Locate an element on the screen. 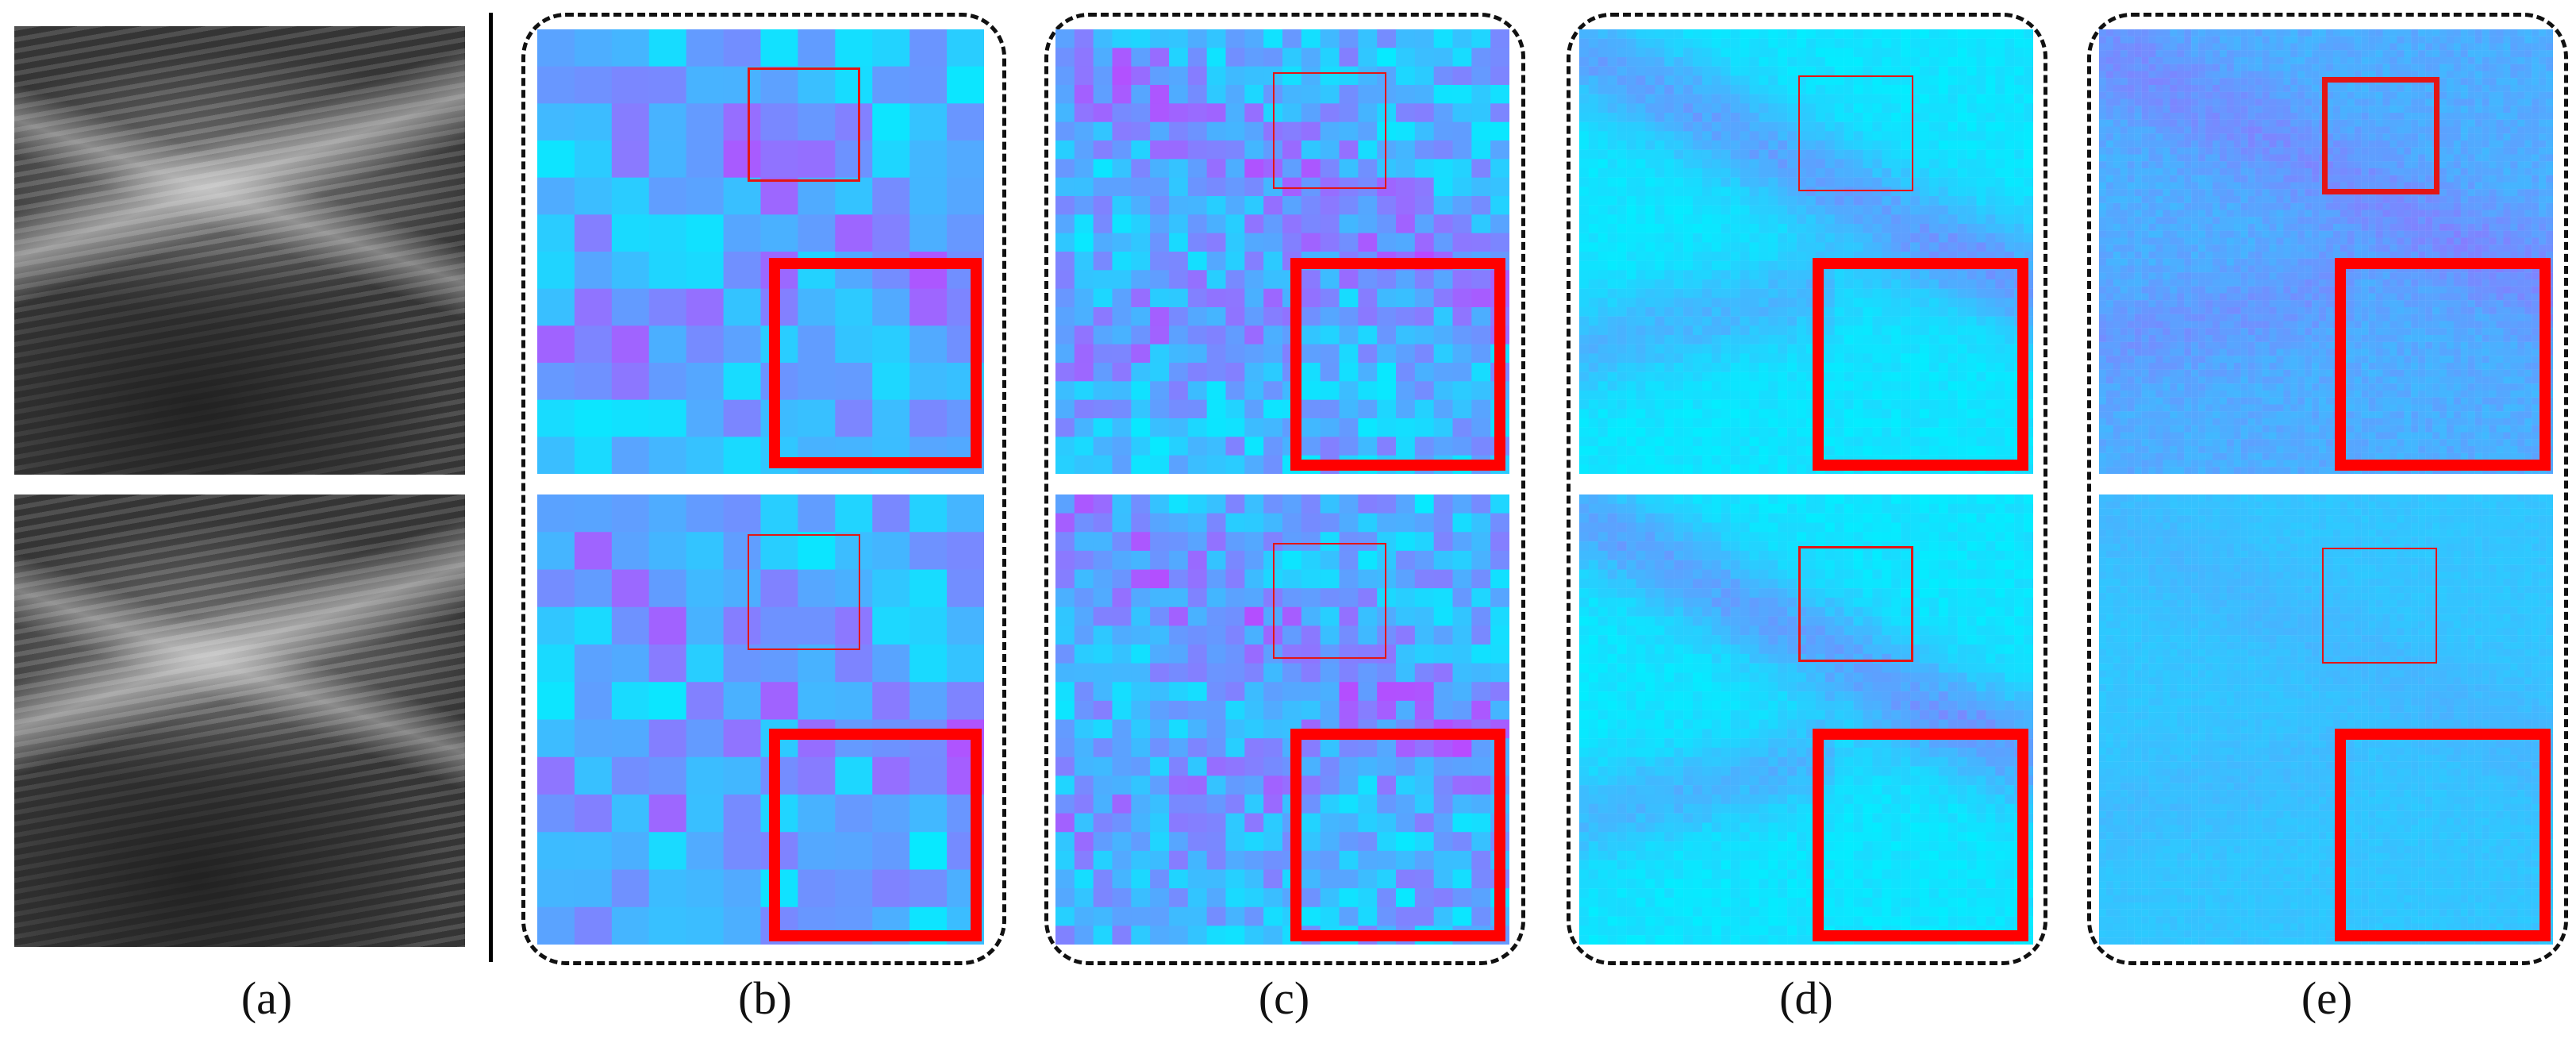 The width and height of the screenshot is (2576, 1039). heatmap-e-bottom-svg is located at coordinates (2326, 719).